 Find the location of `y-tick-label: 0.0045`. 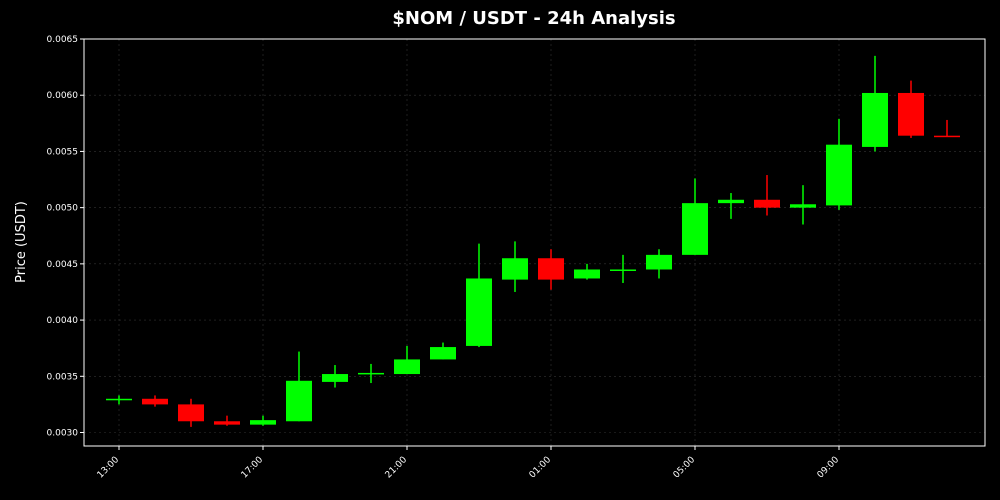

y-tick-label: 0.0045 is located at coordinates (63, 265).